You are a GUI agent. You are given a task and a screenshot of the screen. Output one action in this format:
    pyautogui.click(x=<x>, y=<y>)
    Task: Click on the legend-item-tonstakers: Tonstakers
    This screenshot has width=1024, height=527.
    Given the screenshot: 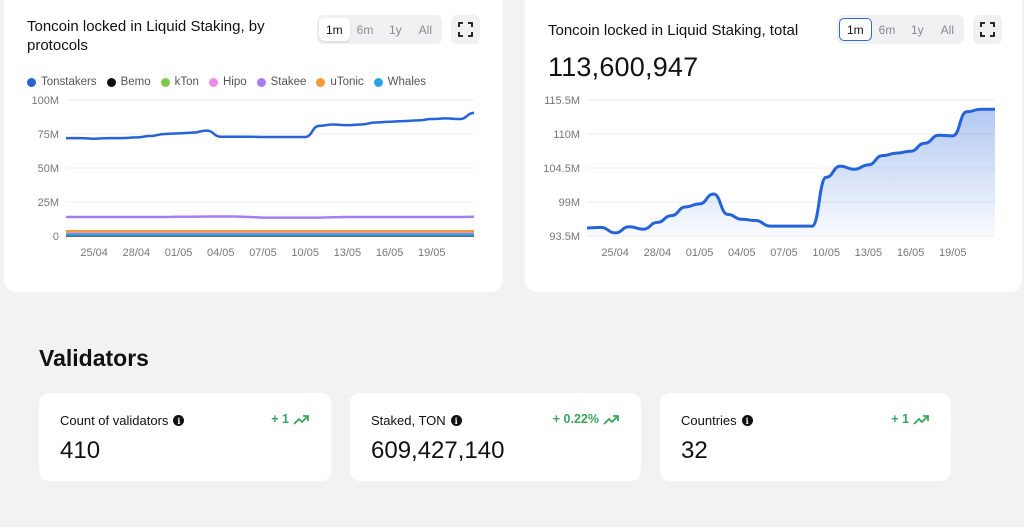 What is the action you would take?
    pyautogui.click(x=62, y=82)
    